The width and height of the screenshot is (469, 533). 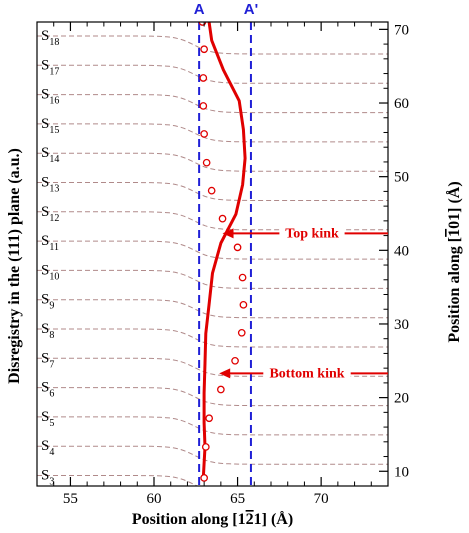 What do you see at coordinates (50, 38) in the screenshot?
I see `layer-label-S18: S18` at bounding box center [50, 38].